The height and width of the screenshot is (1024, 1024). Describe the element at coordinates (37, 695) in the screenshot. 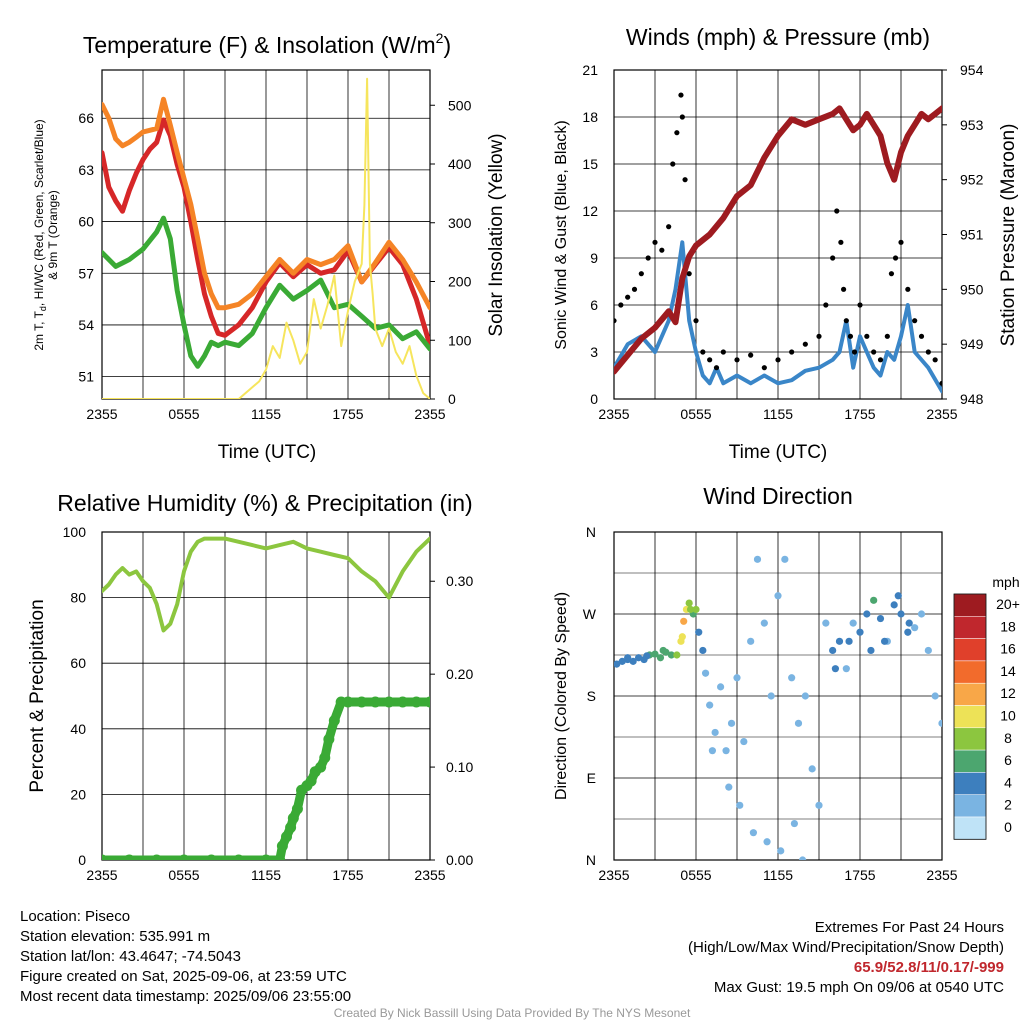

I see `rh-ylabel: Percent & Precipitation` at that location.